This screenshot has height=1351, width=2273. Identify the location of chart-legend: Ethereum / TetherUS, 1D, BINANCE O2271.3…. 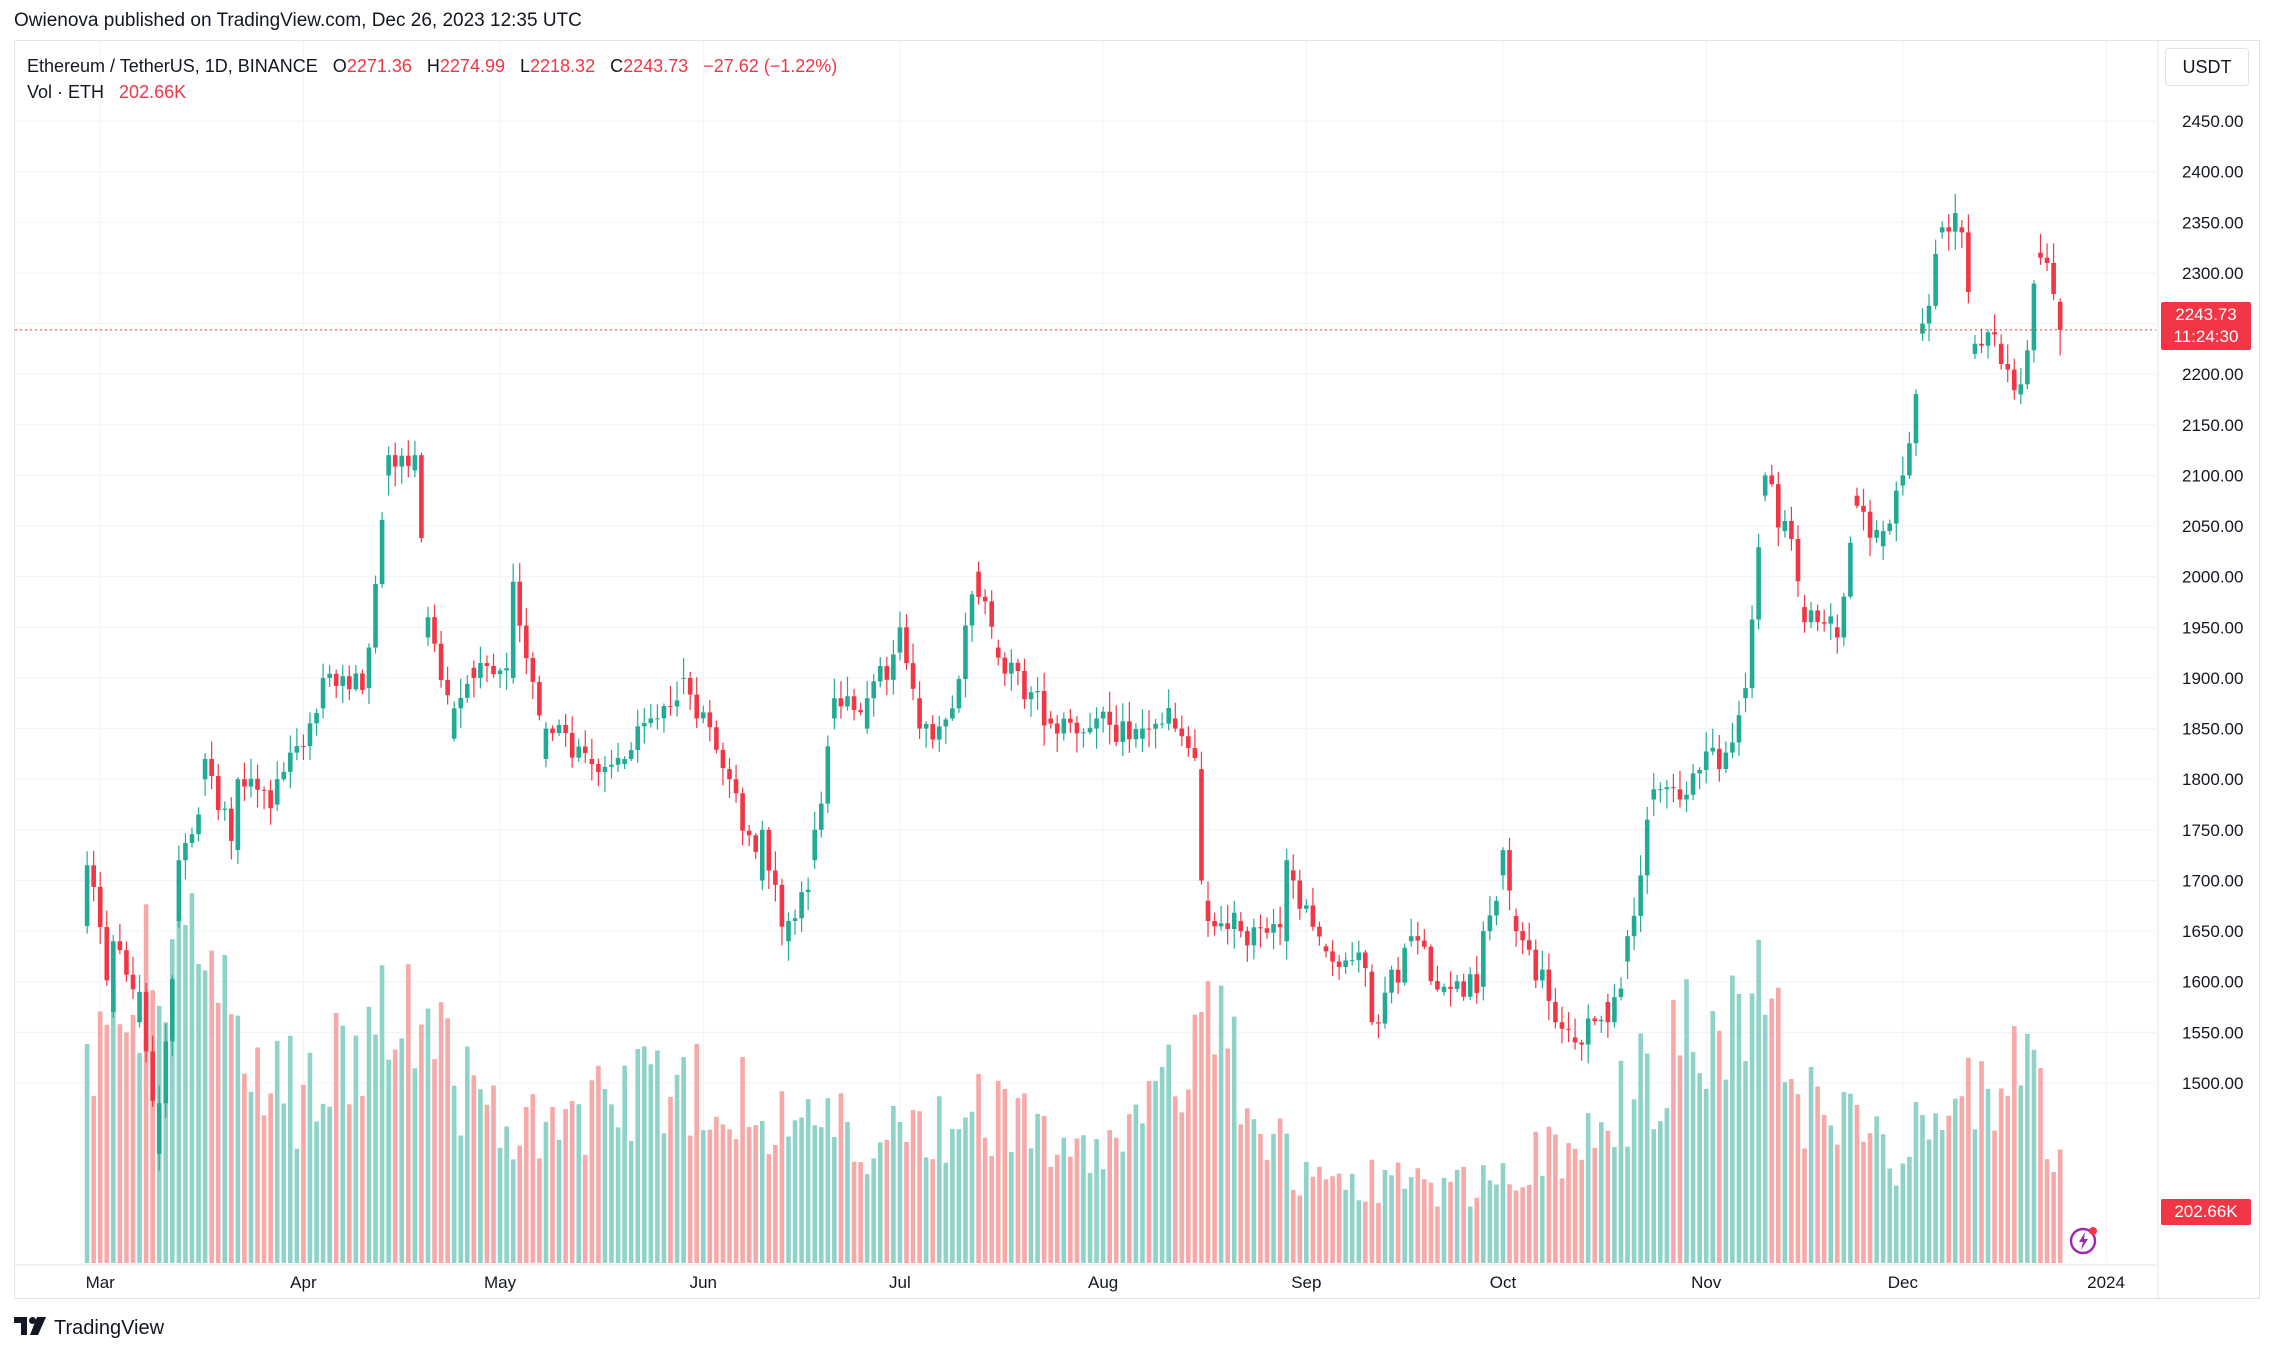
(432, 79).